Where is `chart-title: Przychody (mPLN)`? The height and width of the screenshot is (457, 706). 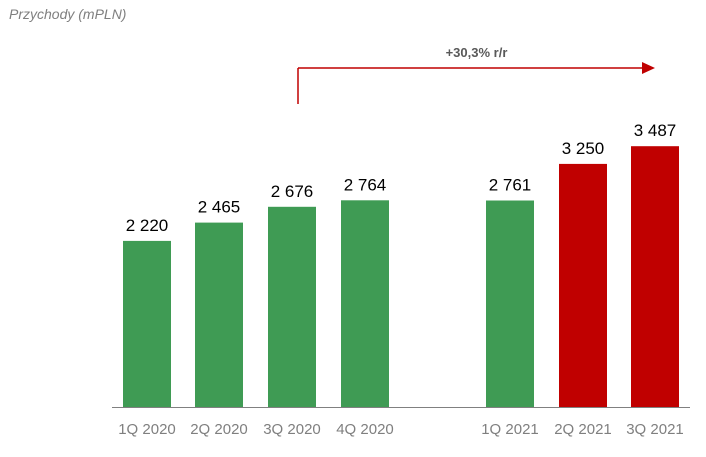 chart-title: Przychody (mPLN) is located at coordinates (68, 14).